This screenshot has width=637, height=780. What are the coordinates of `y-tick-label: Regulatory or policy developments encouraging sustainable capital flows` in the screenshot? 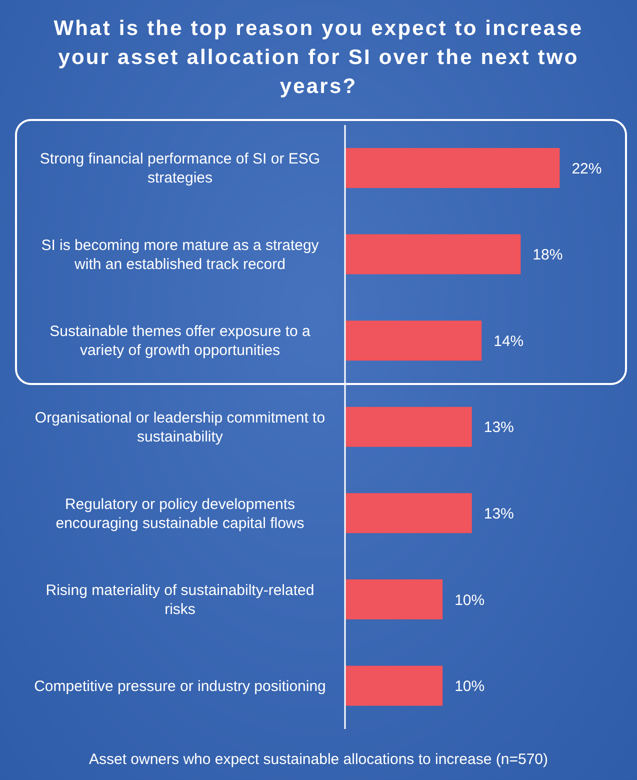 It's located at (180, 513).